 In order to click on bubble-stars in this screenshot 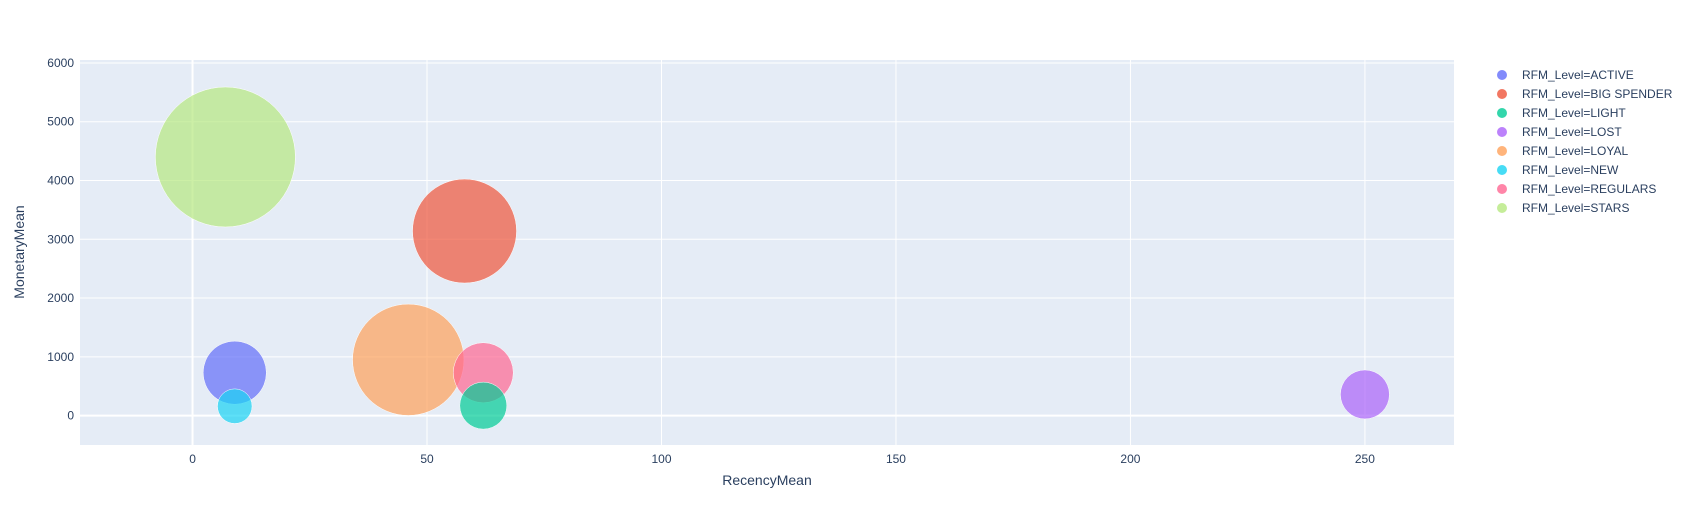, I will do `click(225, 157)`.